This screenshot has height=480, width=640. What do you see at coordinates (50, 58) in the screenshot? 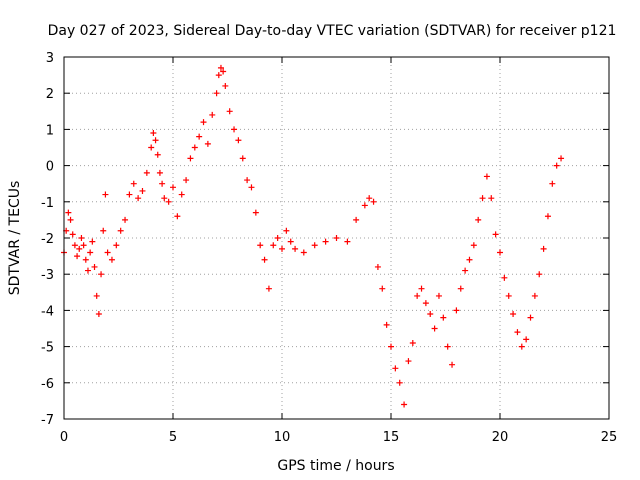
I see `y-tick-label: 3` at bounding box center [50, 58].